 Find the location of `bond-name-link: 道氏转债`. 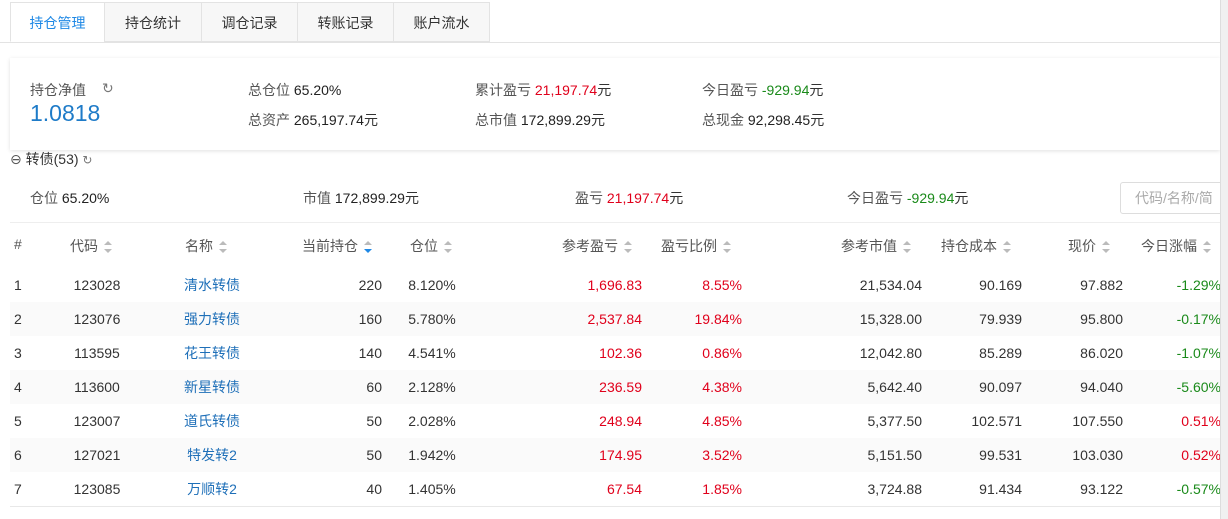

bond-name-link: 道氏转债 is located at coordinates (212, 421).